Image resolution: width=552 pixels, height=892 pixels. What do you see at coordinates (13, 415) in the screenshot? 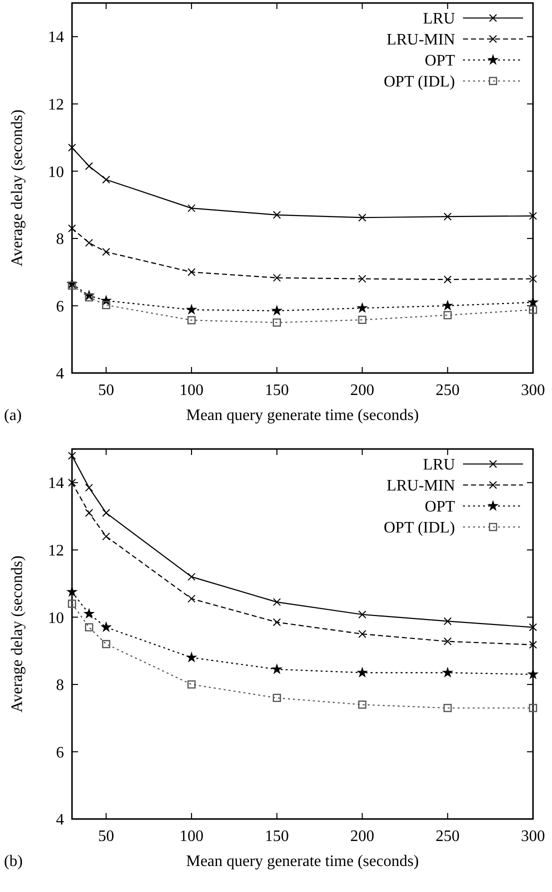
I see `text: (a)` at bounding box center [13, 415].